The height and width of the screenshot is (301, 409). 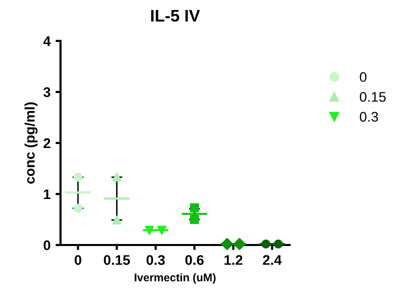 I want to click on y-tick-label: 4, so click(x=47, y=41).